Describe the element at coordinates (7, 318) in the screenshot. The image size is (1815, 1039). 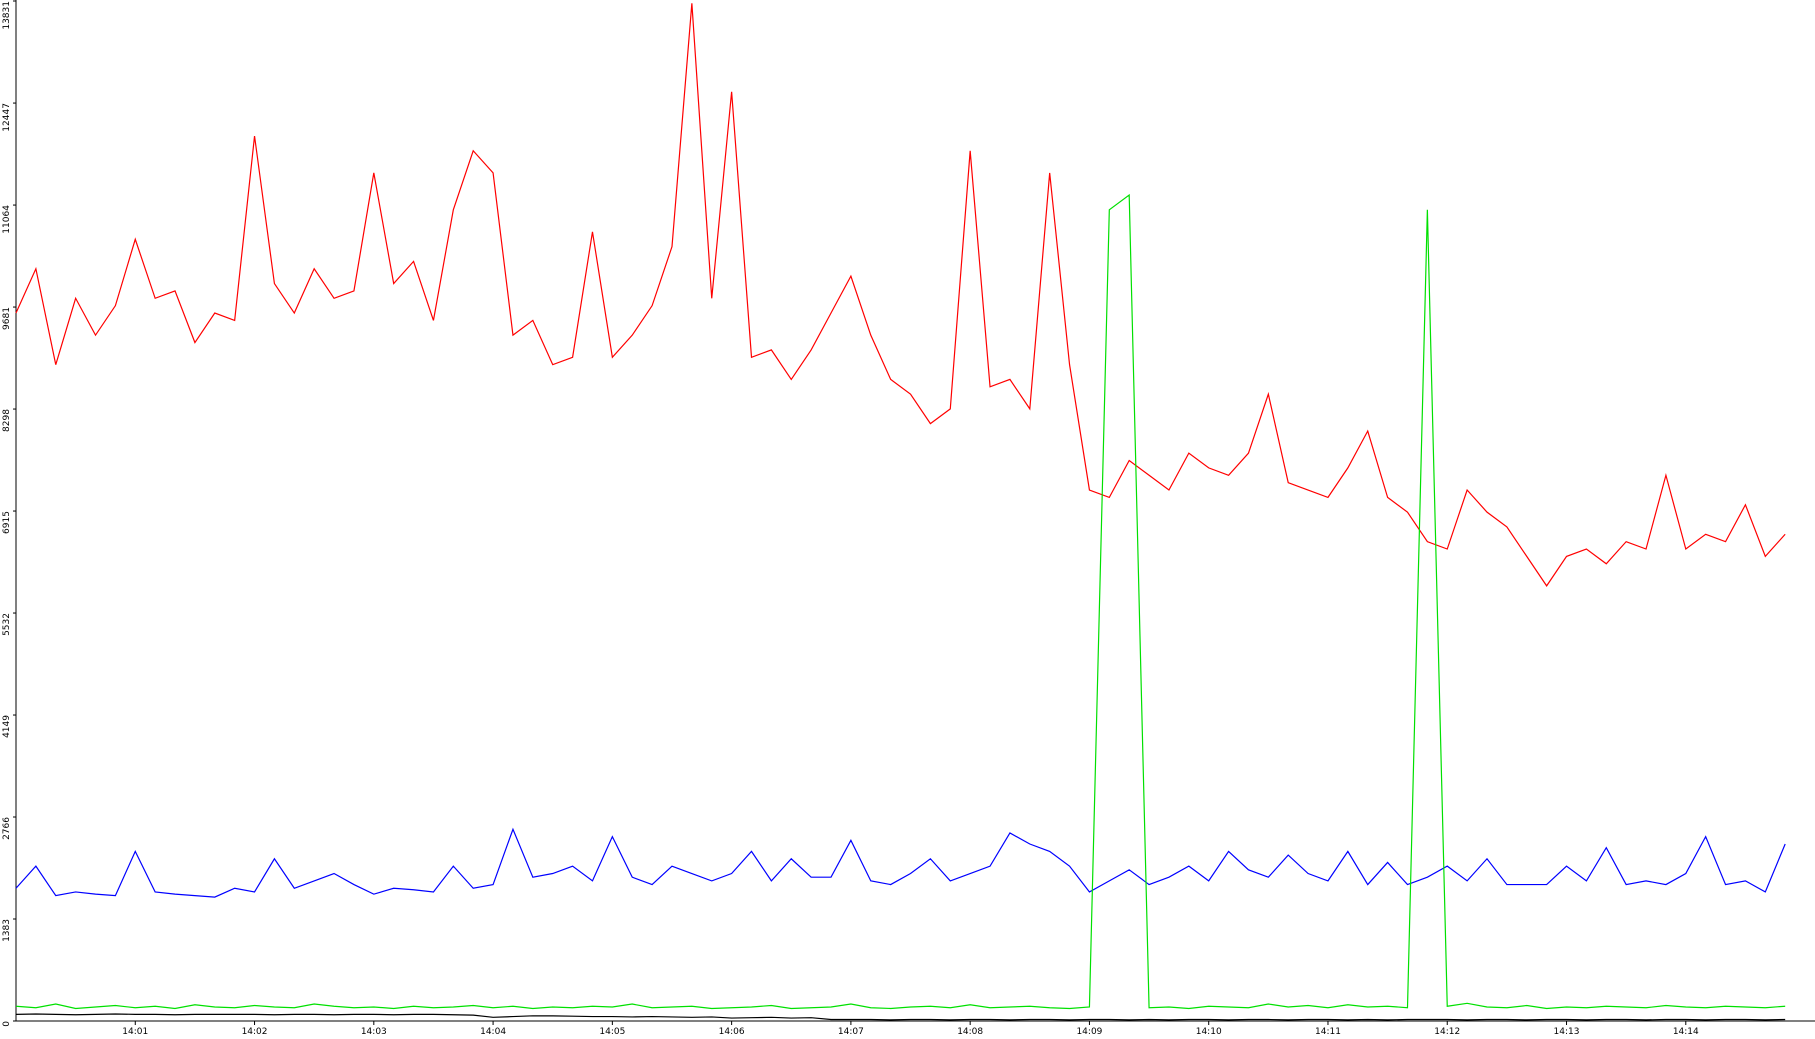
I see `y-tick-label: 9681` at that location.